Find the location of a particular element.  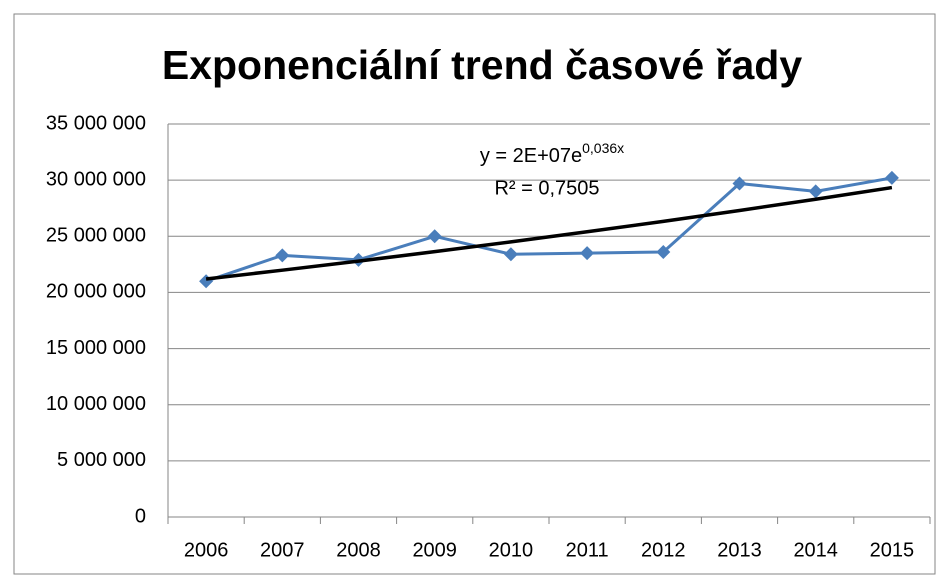

trend-equation: y = 2E+07e0,036x is located at coordinates (552, 154).